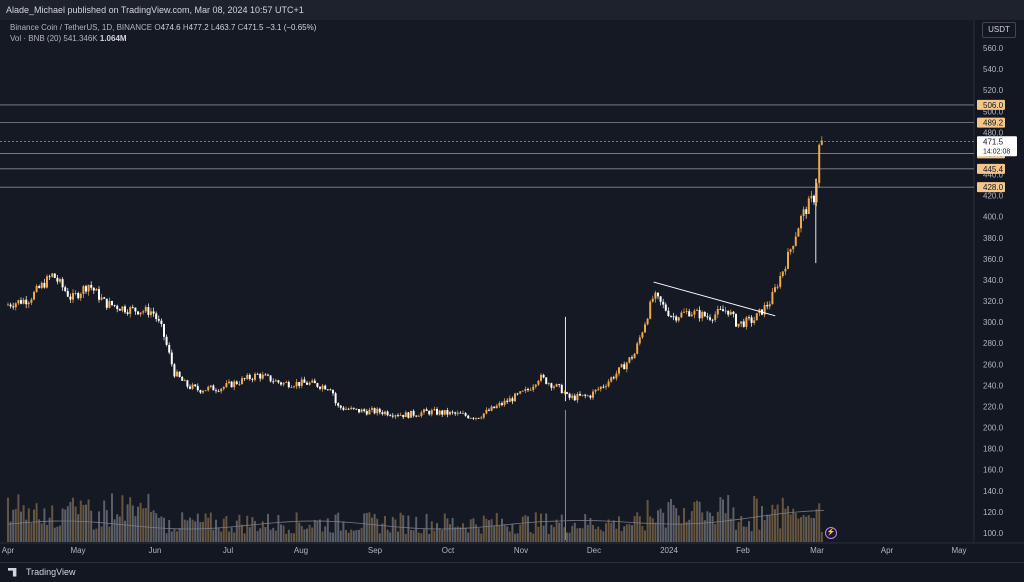  Describe the element at coordinates (228, 550) in the screenshot. I see `x-tick-label: Jul` at that location.